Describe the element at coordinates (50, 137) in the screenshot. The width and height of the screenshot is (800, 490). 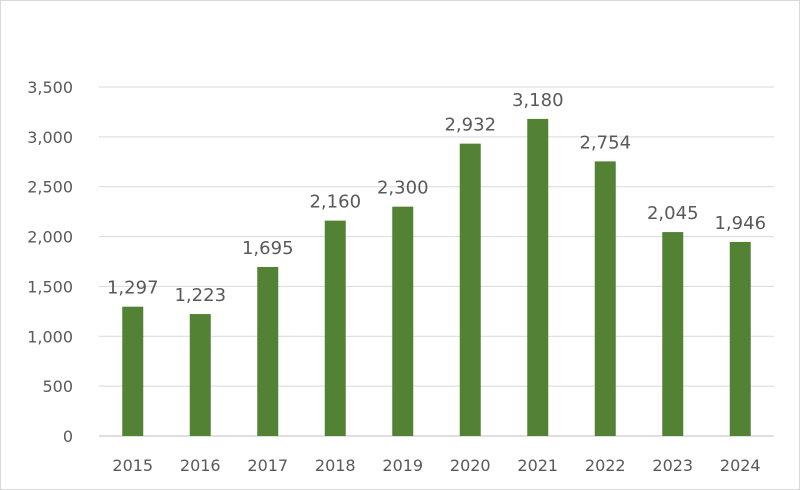
I see `y-tick-label: 3,000` at that location.